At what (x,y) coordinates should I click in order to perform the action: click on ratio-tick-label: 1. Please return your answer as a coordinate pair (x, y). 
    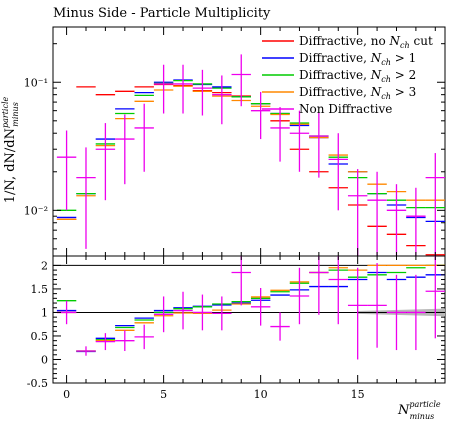
    Looking at the image, I should click on (44, 312).